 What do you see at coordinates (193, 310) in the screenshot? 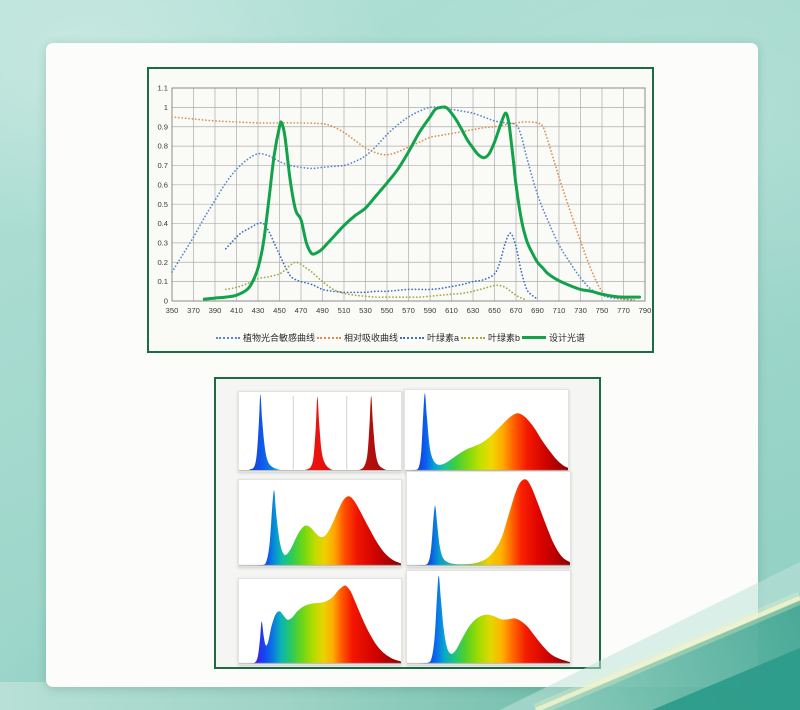
I see `svg-text: 370` at bounding box center [193, 310].